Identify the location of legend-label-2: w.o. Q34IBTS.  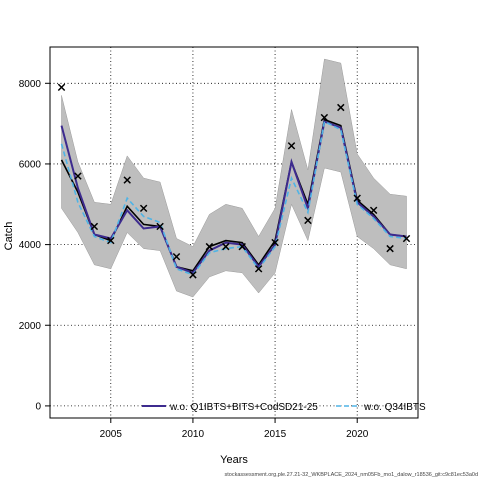
(394, 407).